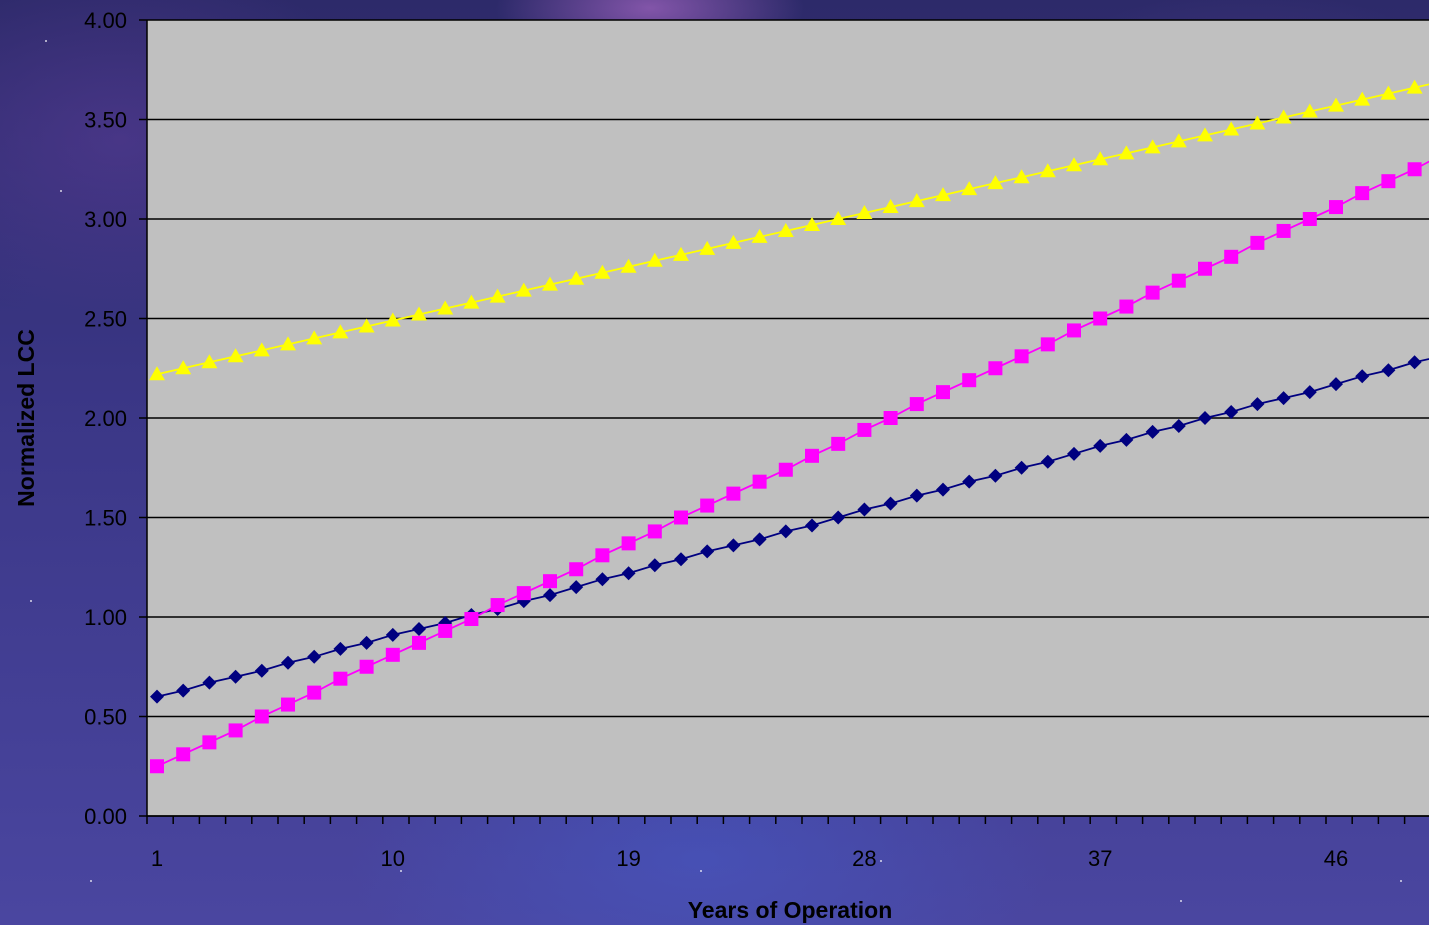 The width and height of the screenshot is (1429, 925). What do you see at coordinates (105, 617) in the screenshot?
I see `y-tick-label: 1.00` at bounding box center [105, 617].